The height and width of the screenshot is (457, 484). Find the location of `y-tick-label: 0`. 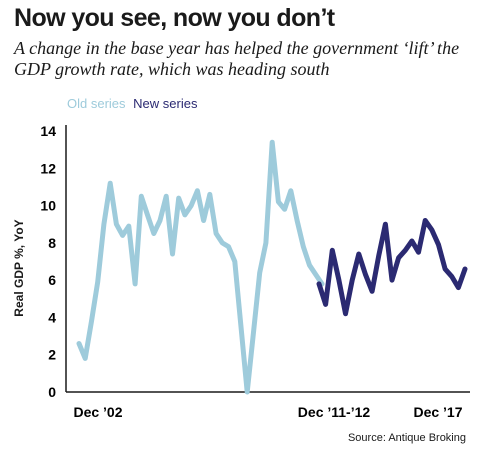

y-tick-label: 0 is located at coordinates (52, 392).